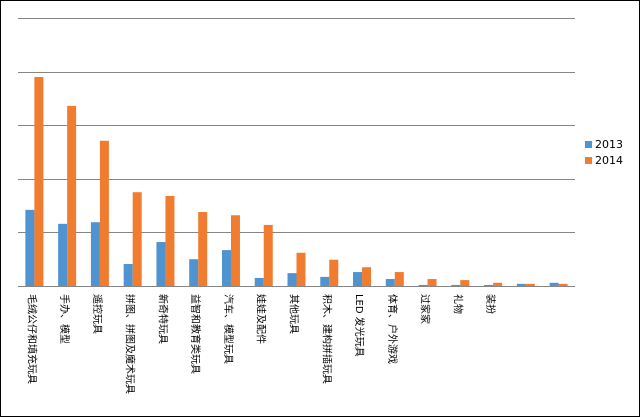  I want to click on x-tick-label: 礼物, so click(457, 304).